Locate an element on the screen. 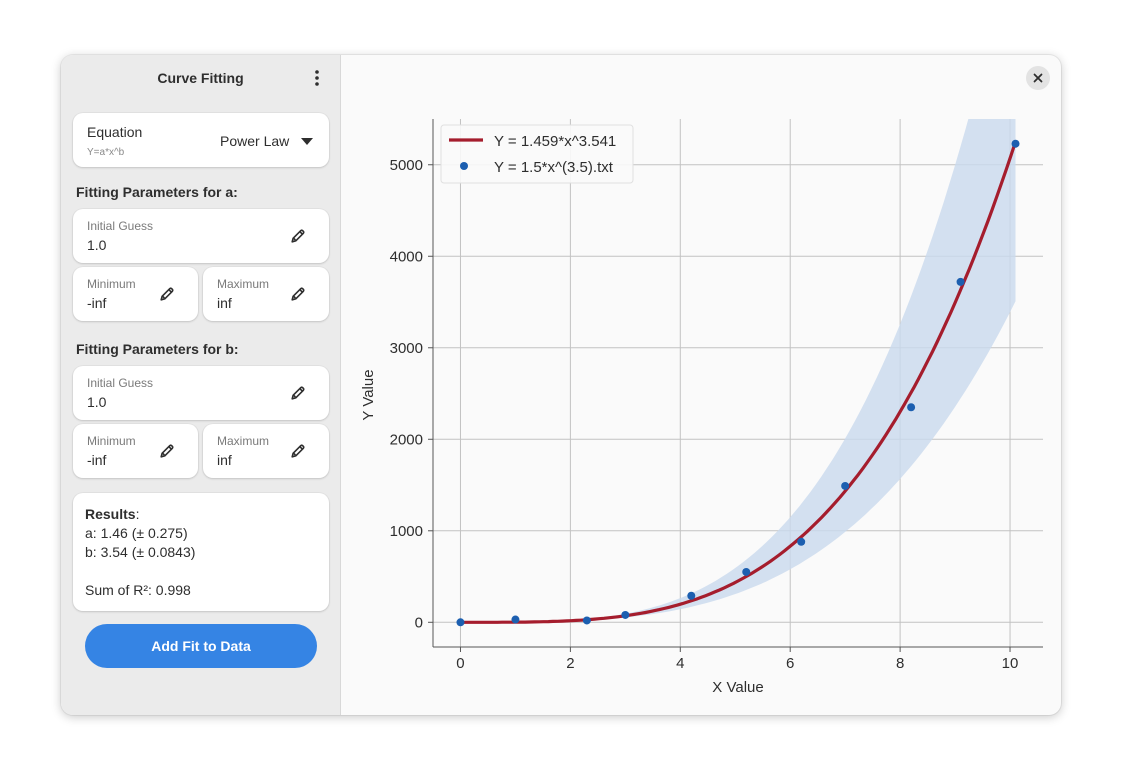 The height and width of the screenshot is (782, 1122). result-r2: Sum of R²: 0.998 is located at coordinates (138, 590).